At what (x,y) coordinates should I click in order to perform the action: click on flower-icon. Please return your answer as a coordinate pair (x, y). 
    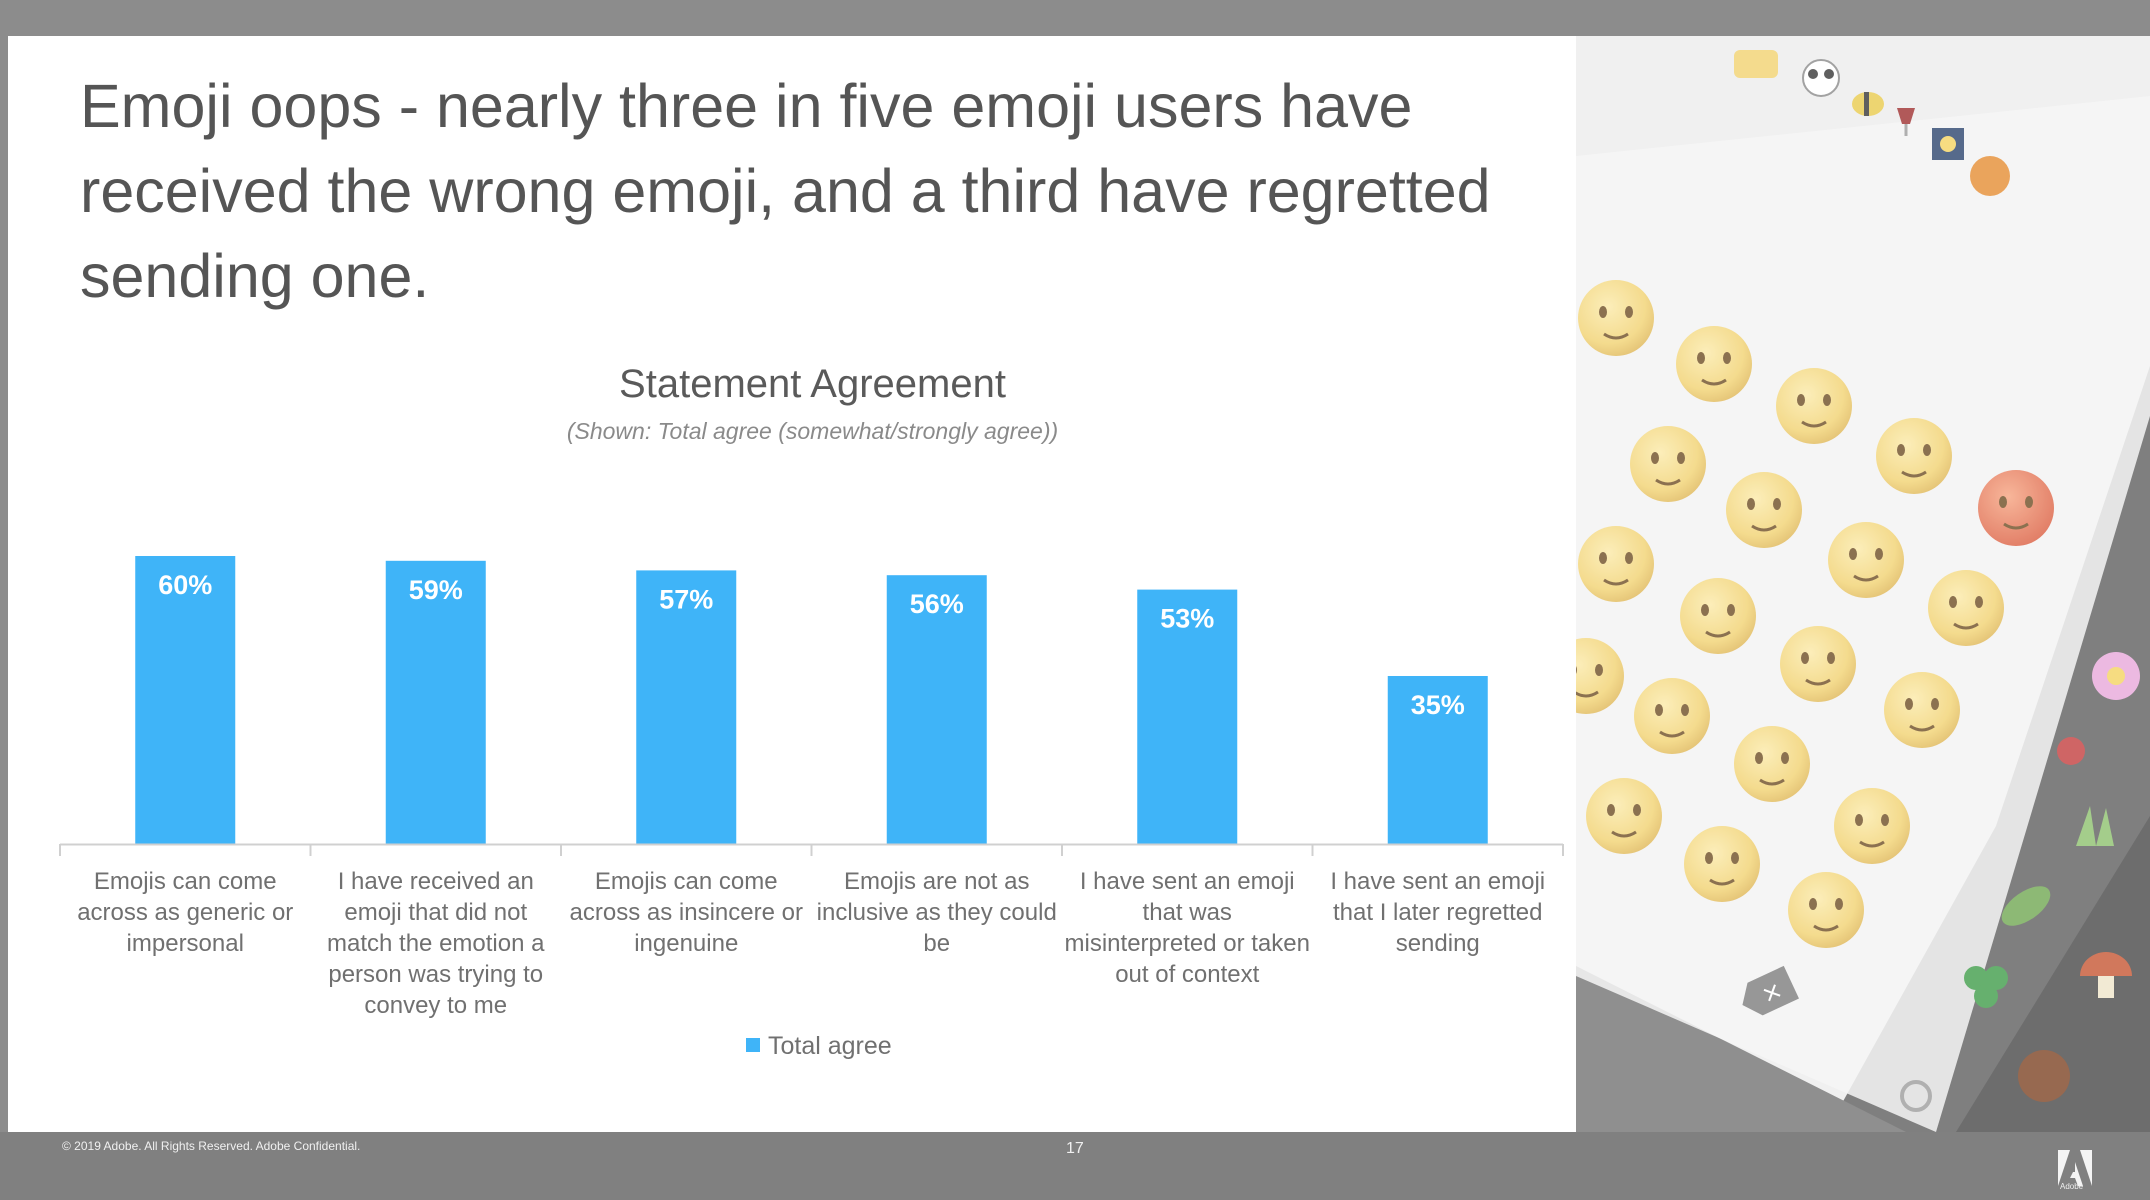
    Looking at the image, I should click on (2116, 676).